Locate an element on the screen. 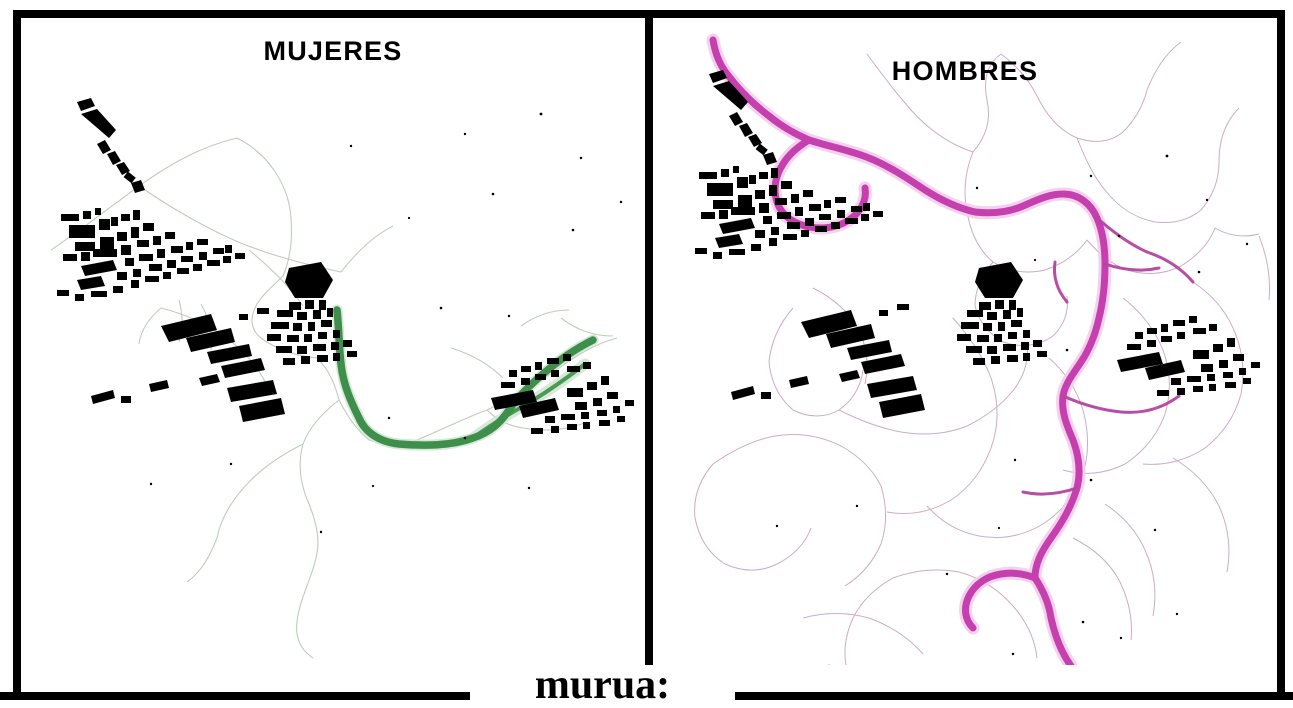 The height and width of the screenshot is (708, 1293). frame-rule-right is located at coordinates (1281, 355).